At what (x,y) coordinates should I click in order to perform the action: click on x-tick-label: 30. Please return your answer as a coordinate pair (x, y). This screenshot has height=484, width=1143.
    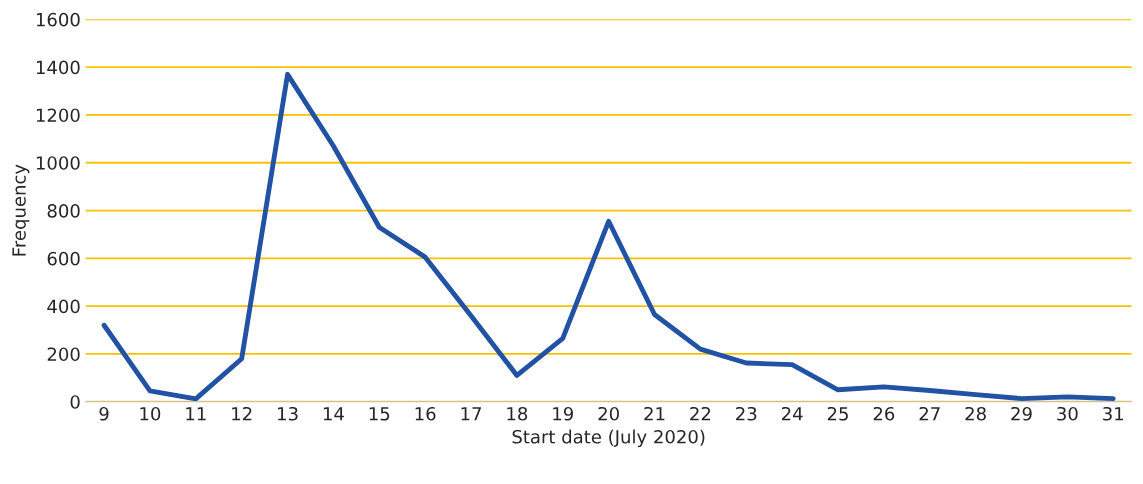
    Looking at the image, I should click on (1067, 413).